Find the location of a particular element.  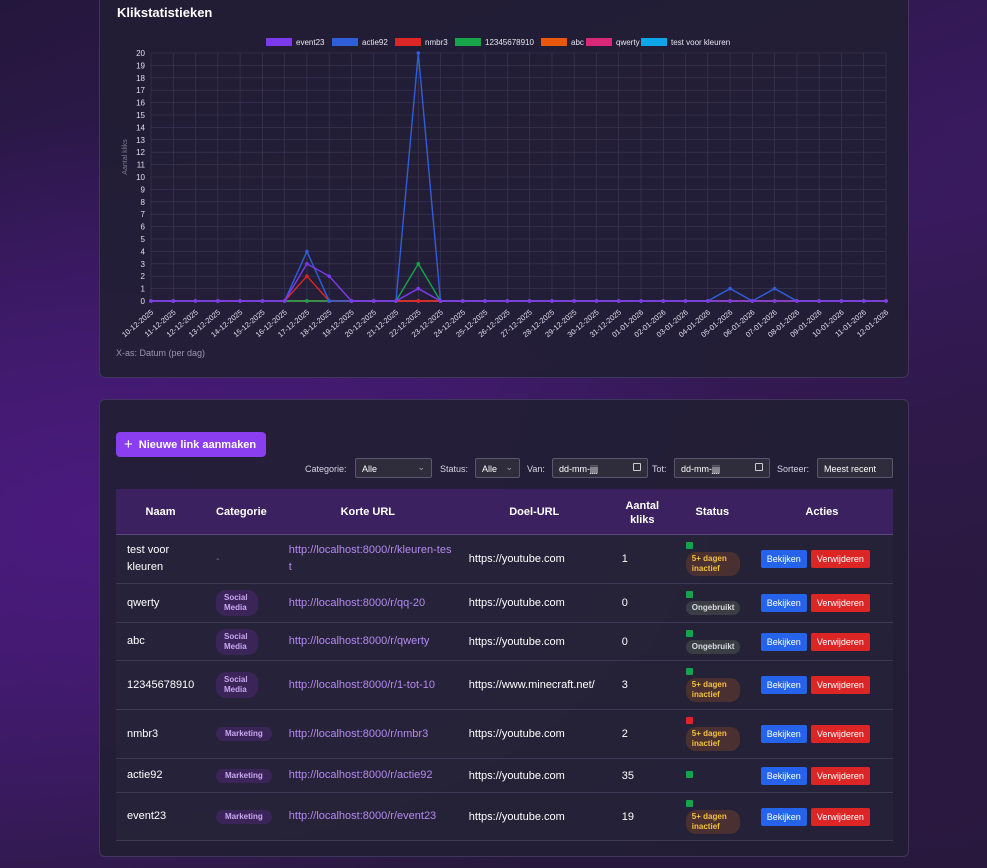

sort-select: Meest recent is located at coordinates (855, 468).